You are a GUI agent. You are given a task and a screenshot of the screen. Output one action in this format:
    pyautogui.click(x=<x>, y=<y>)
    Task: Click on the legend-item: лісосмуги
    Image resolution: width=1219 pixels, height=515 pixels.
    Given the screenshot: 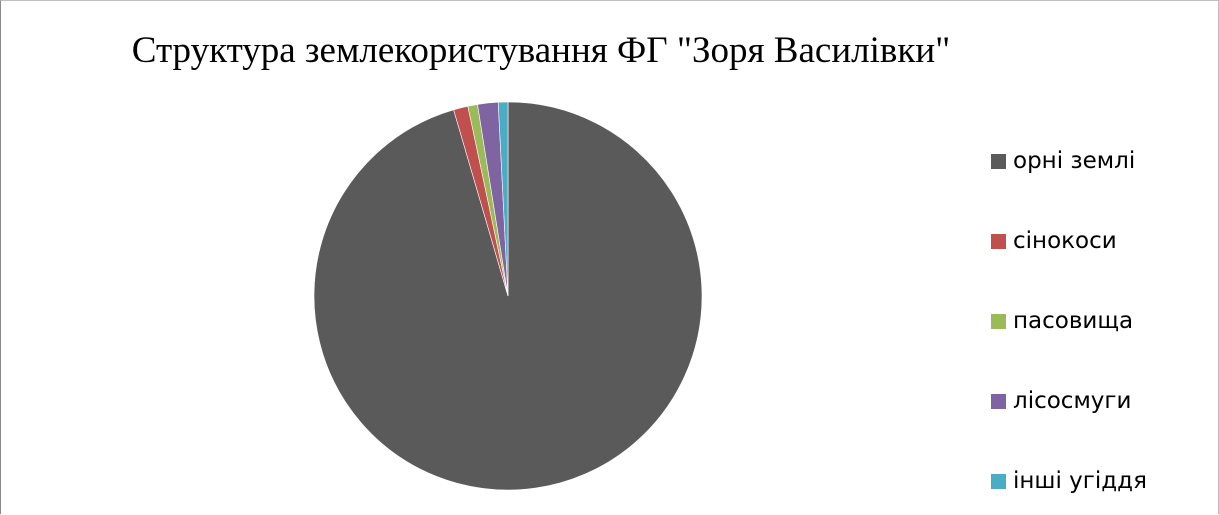 What is the action you would take?
    pyautogui.click(x=1061, y=401)
    